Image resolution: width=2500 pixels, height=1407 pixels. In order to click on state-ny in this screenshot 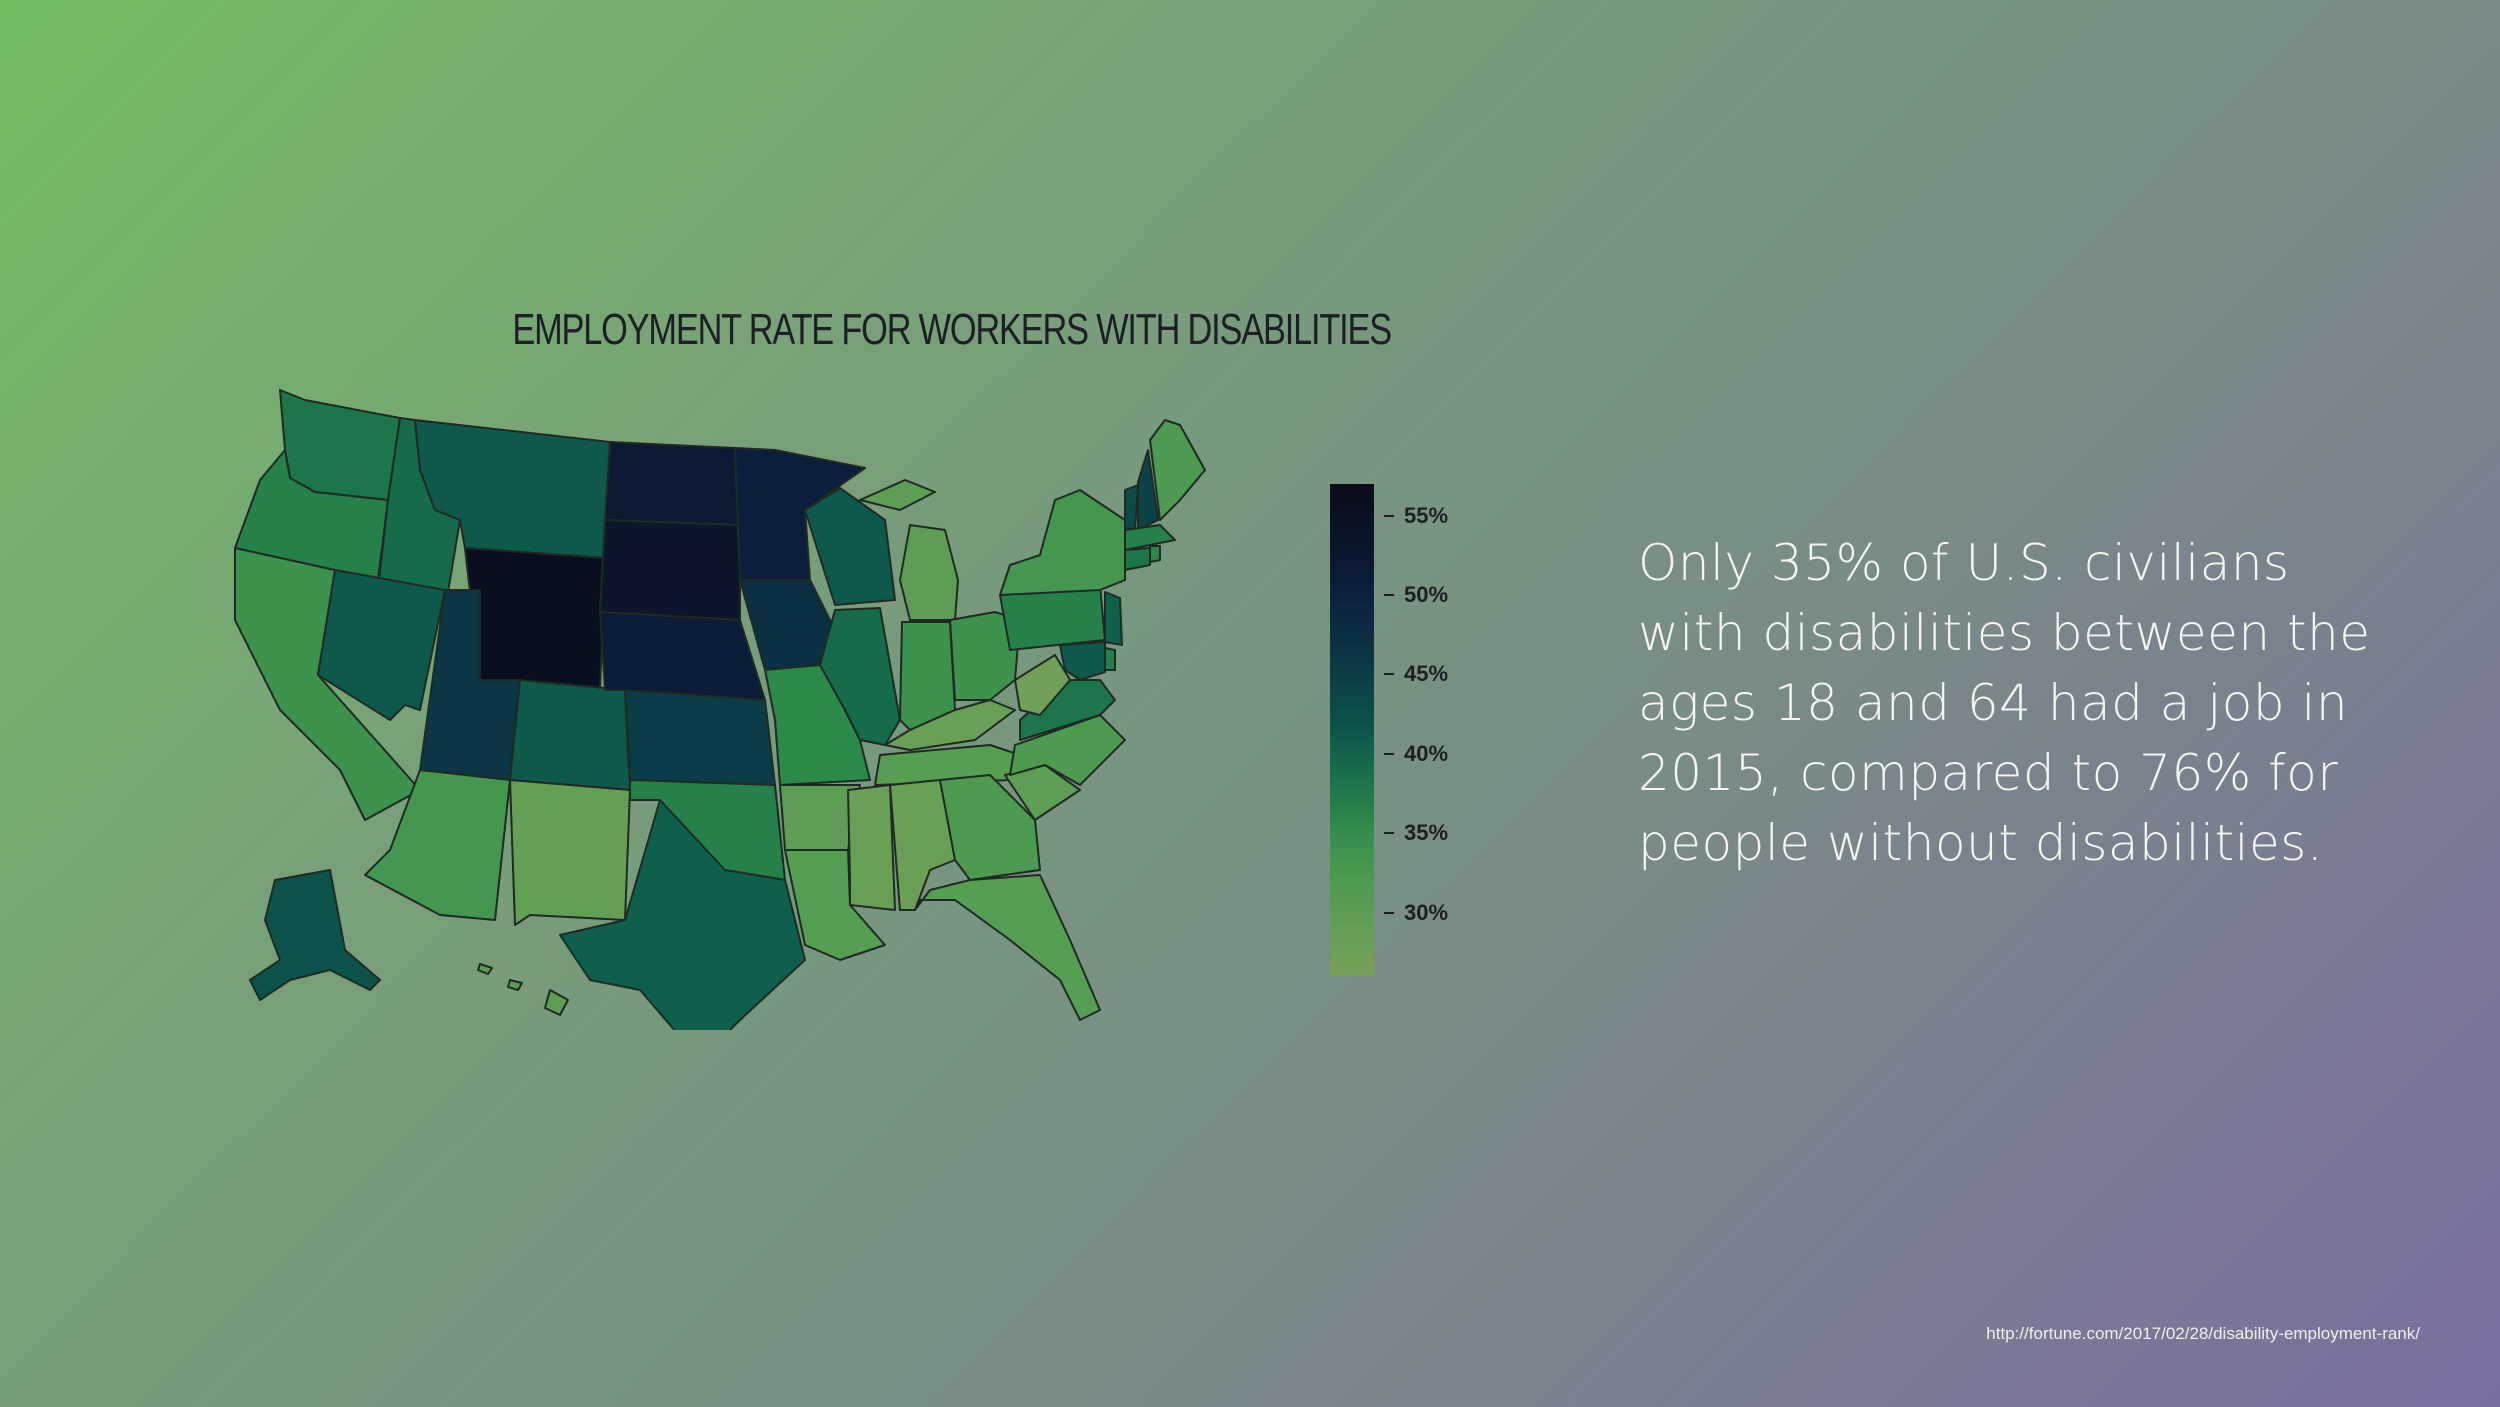, I will do `click(1062, 542)`.